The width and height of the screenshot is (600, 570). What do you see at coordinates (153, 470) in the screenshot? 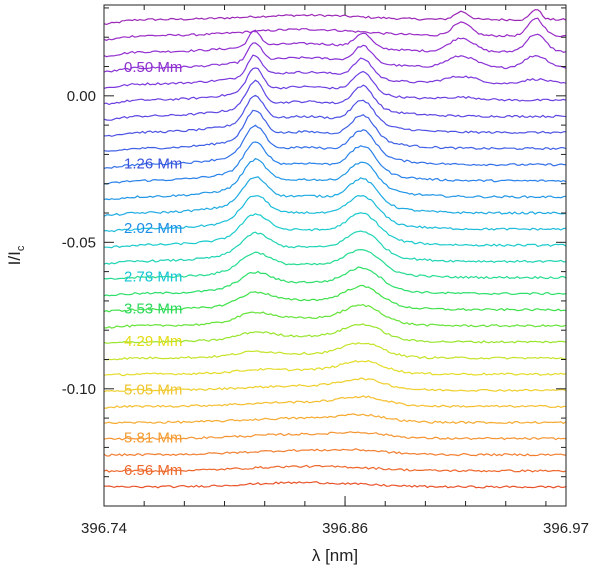
I see `height-label: 6.56 Mm` at bounding box center [153, 470].